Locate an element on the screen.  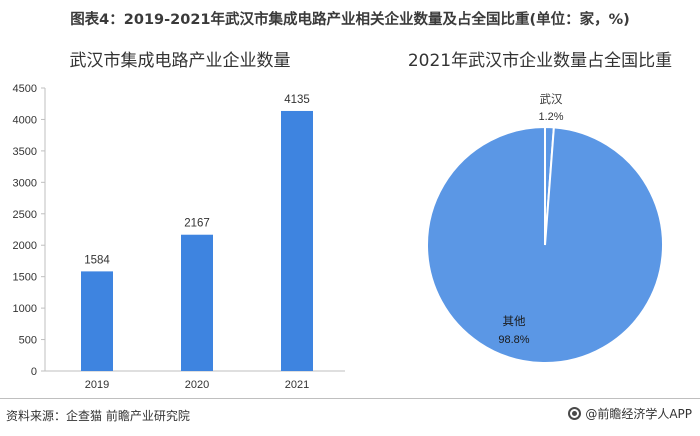
y-tick-label: 4000 is located at coordinates (25, 120).